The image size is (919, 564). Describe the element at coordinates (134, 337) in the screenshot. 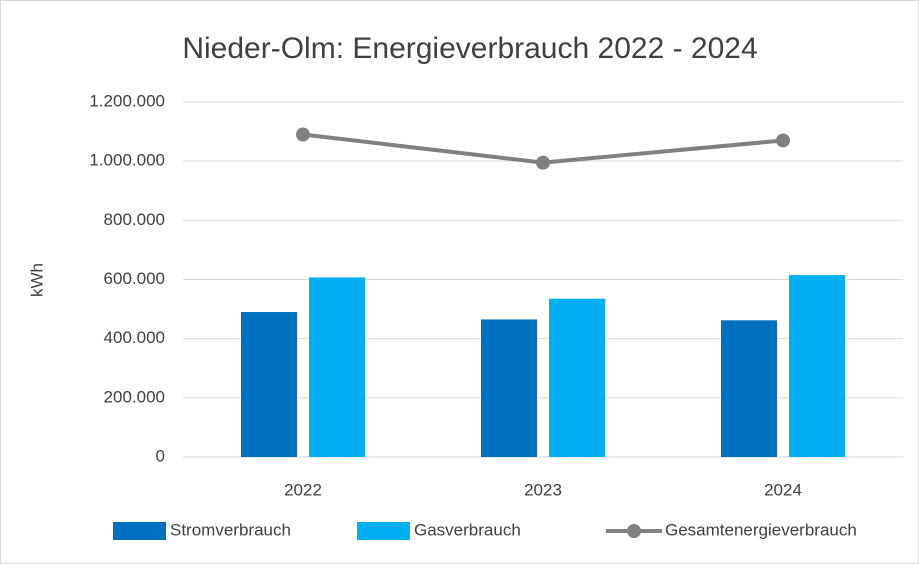

I see `y-tick-label: 400.000` at that location.